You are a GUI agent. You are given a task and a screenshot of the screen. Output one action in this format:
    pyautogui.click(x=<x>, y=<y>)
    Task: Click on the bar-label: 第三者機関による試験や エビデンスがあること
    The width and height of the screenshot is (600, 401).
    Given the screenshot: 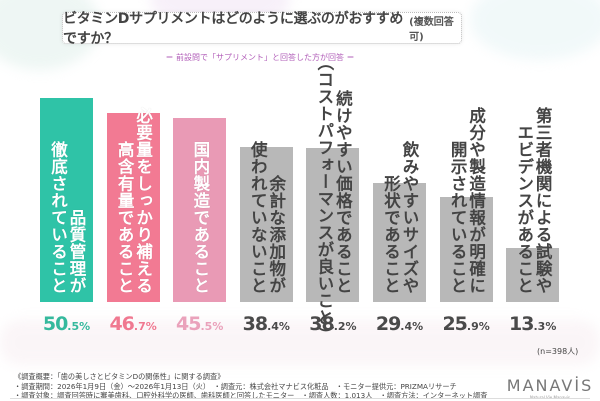 What is the action you would take?
    pyautogui.click(x=533, y=174)
    